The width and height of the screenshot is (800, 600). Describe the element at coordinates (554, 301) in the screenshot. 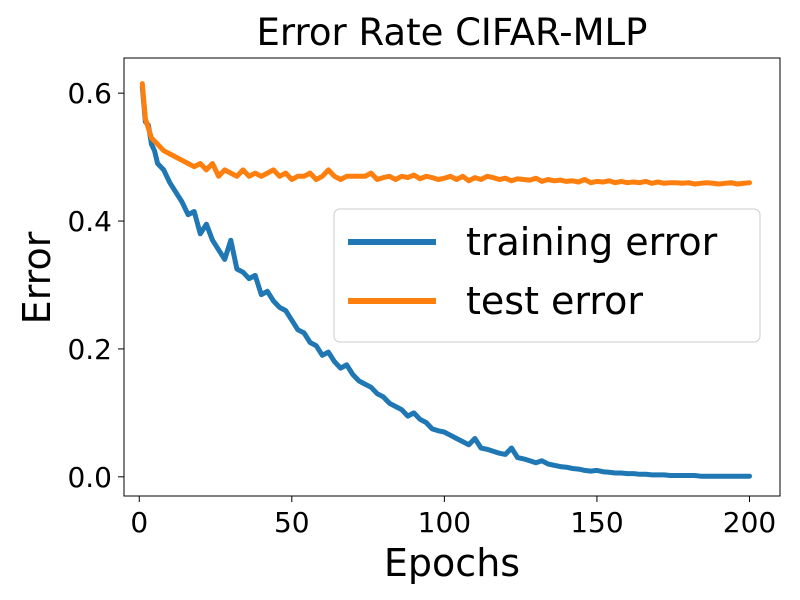

I see `legend-label-test-error: test error` at that location.